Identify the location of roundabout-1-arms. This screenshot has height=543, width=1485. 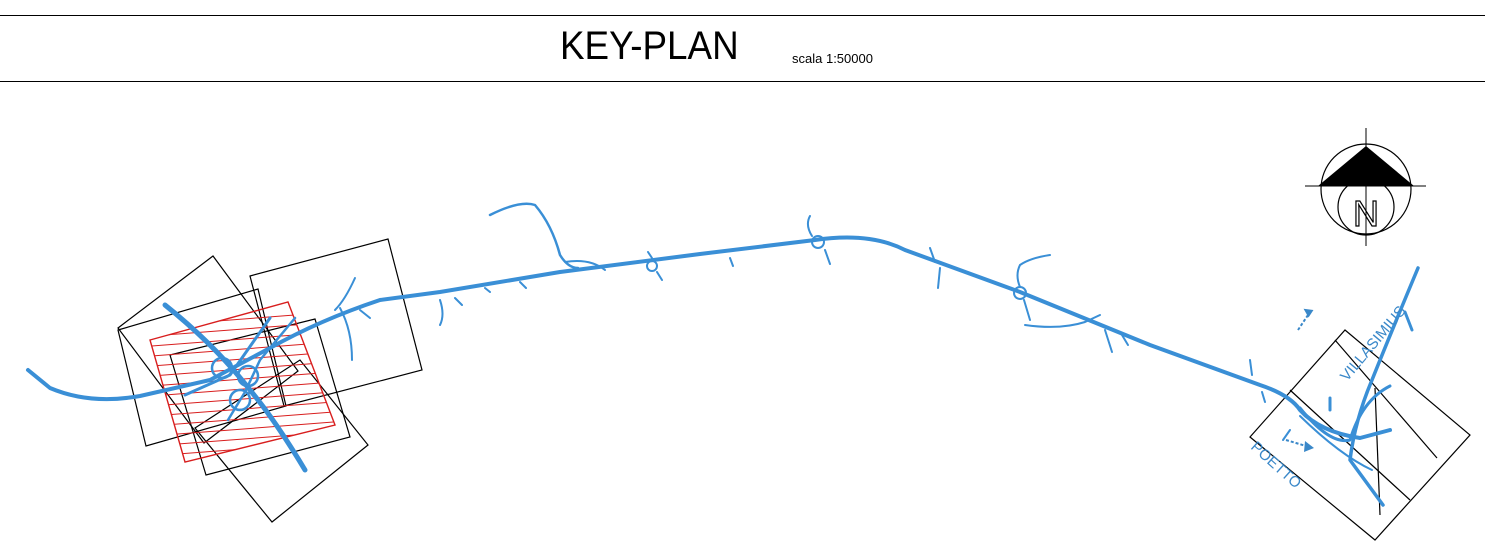
(690, 266).